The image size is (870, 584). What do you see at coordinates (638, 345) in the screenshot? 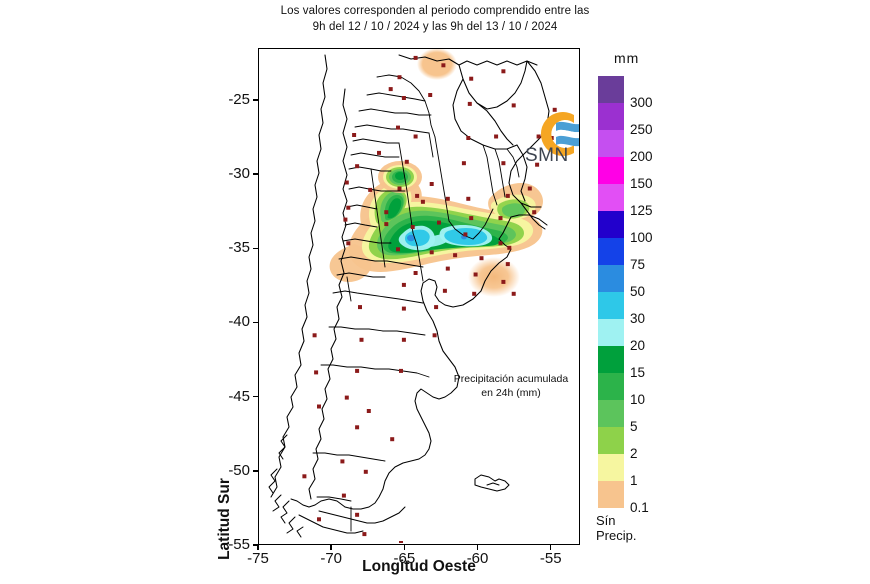
I see `colorbar-tick-label: 20` at bounding box center [638, 345].